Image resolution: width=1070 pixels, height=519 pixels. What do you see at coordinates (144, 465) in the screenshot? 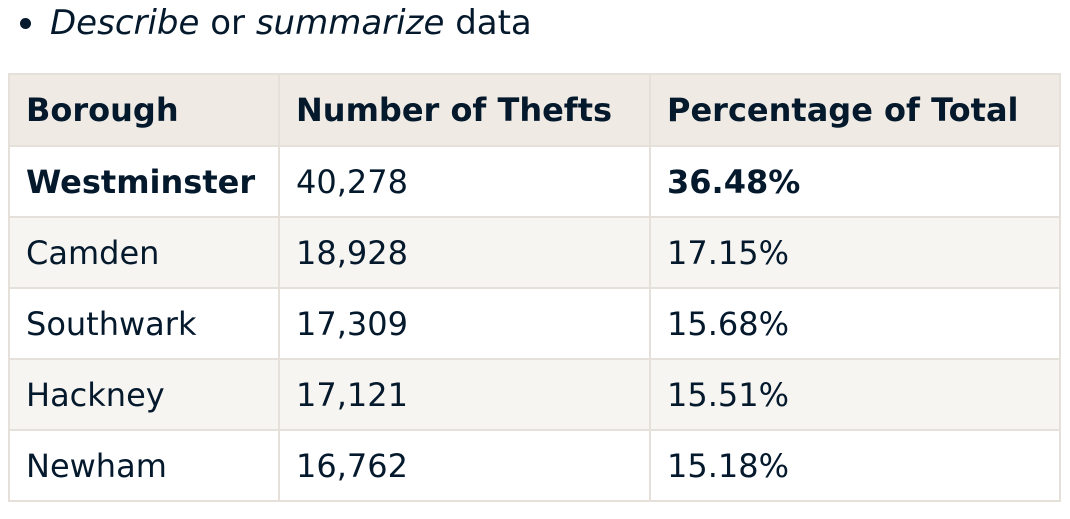
I see `cell-borough: Newham` at bounding box center [144, 465].